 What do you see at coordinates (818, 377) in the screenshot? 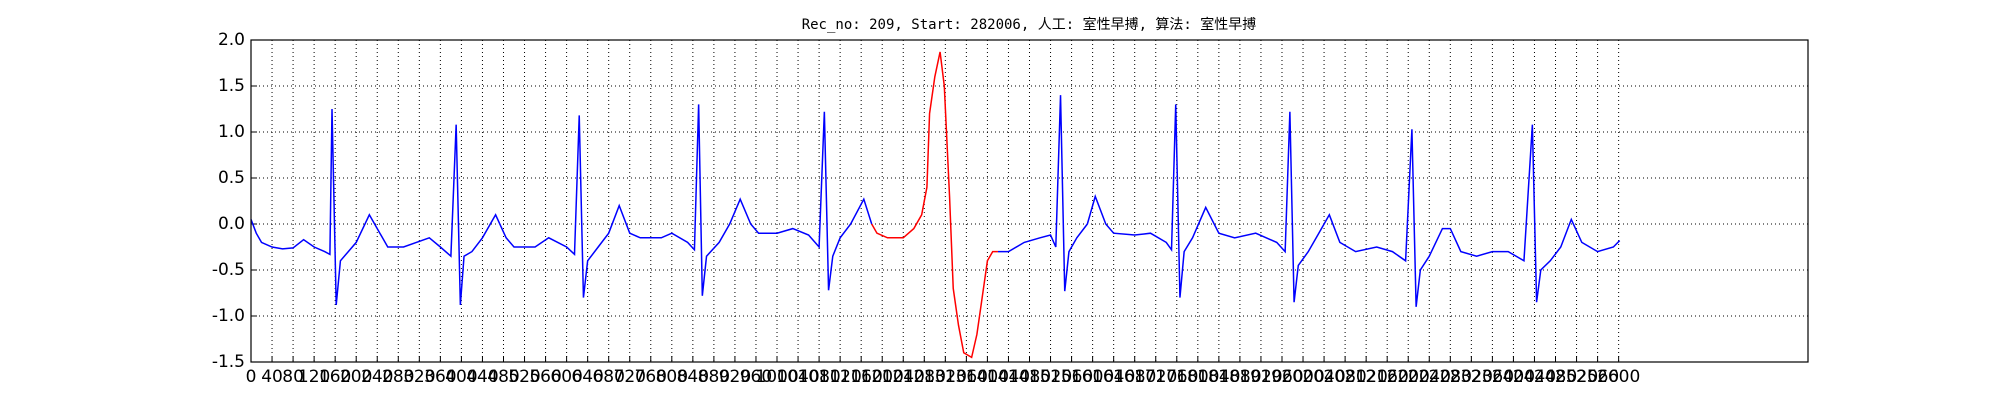
I see `x-tick-label: 1080` at bounding box center [818, 377].